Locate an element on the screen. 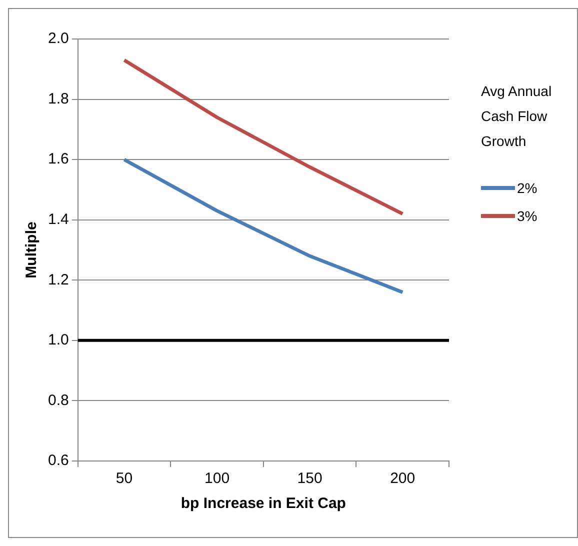 The height and width of the screenshot is (546, 578). y-tick-label: 1.8 is located at coordinates (58, 99).